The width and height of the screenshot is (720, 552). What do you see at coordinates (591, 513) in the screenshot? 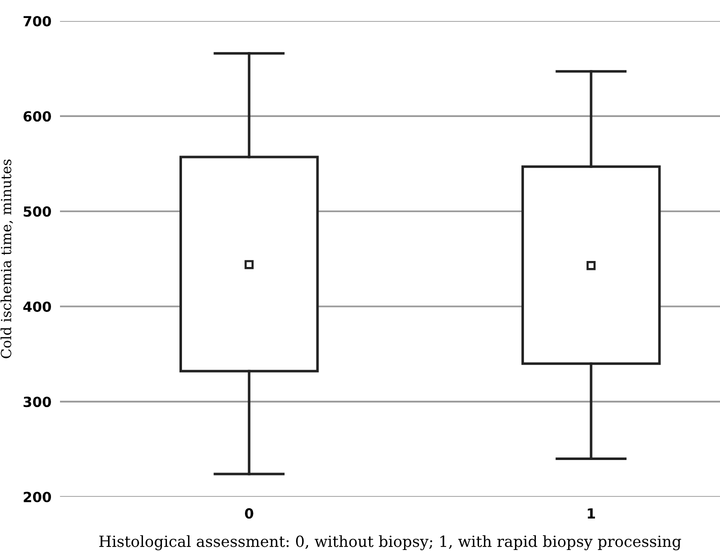
I see `x-tick-label: 1` at bounding box center [591, 513].